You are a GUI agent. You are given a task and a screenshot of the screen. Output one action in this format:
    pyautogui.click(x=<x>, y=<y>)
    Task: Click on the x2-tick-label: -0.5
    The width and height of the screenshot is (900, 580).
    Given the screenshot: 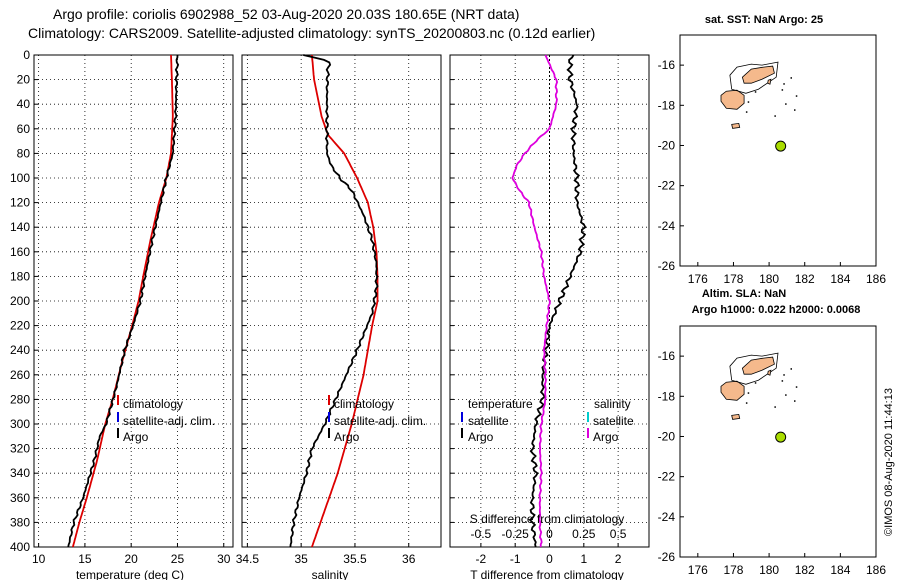 What is the action you would take?
    pyautogui.click(x=481, y=534)
    